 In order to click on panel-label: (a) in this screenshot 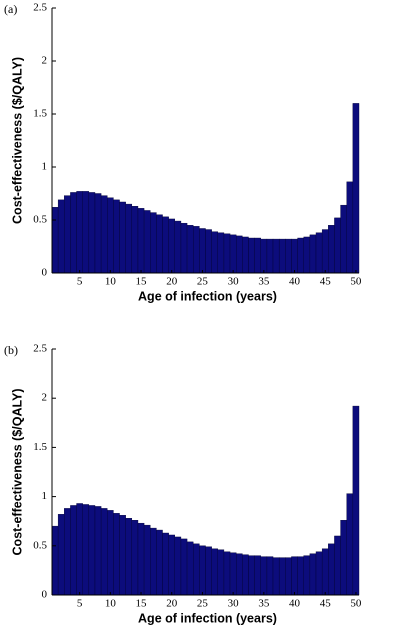, I will do `click(10, 9)`.